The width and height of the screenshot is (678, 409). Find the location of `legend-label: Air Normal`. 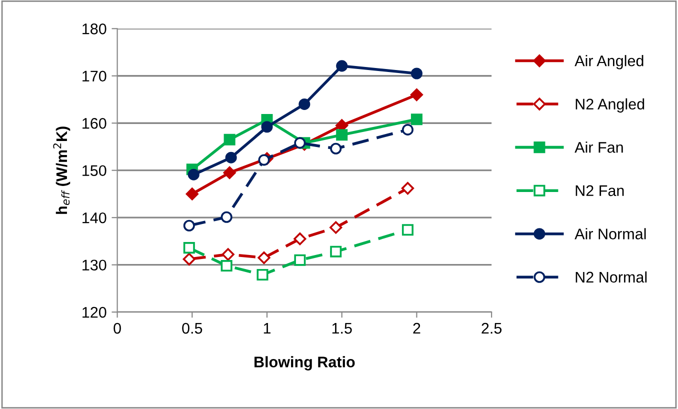

legend-label: Air Normal is located at coordinates (610, 234).